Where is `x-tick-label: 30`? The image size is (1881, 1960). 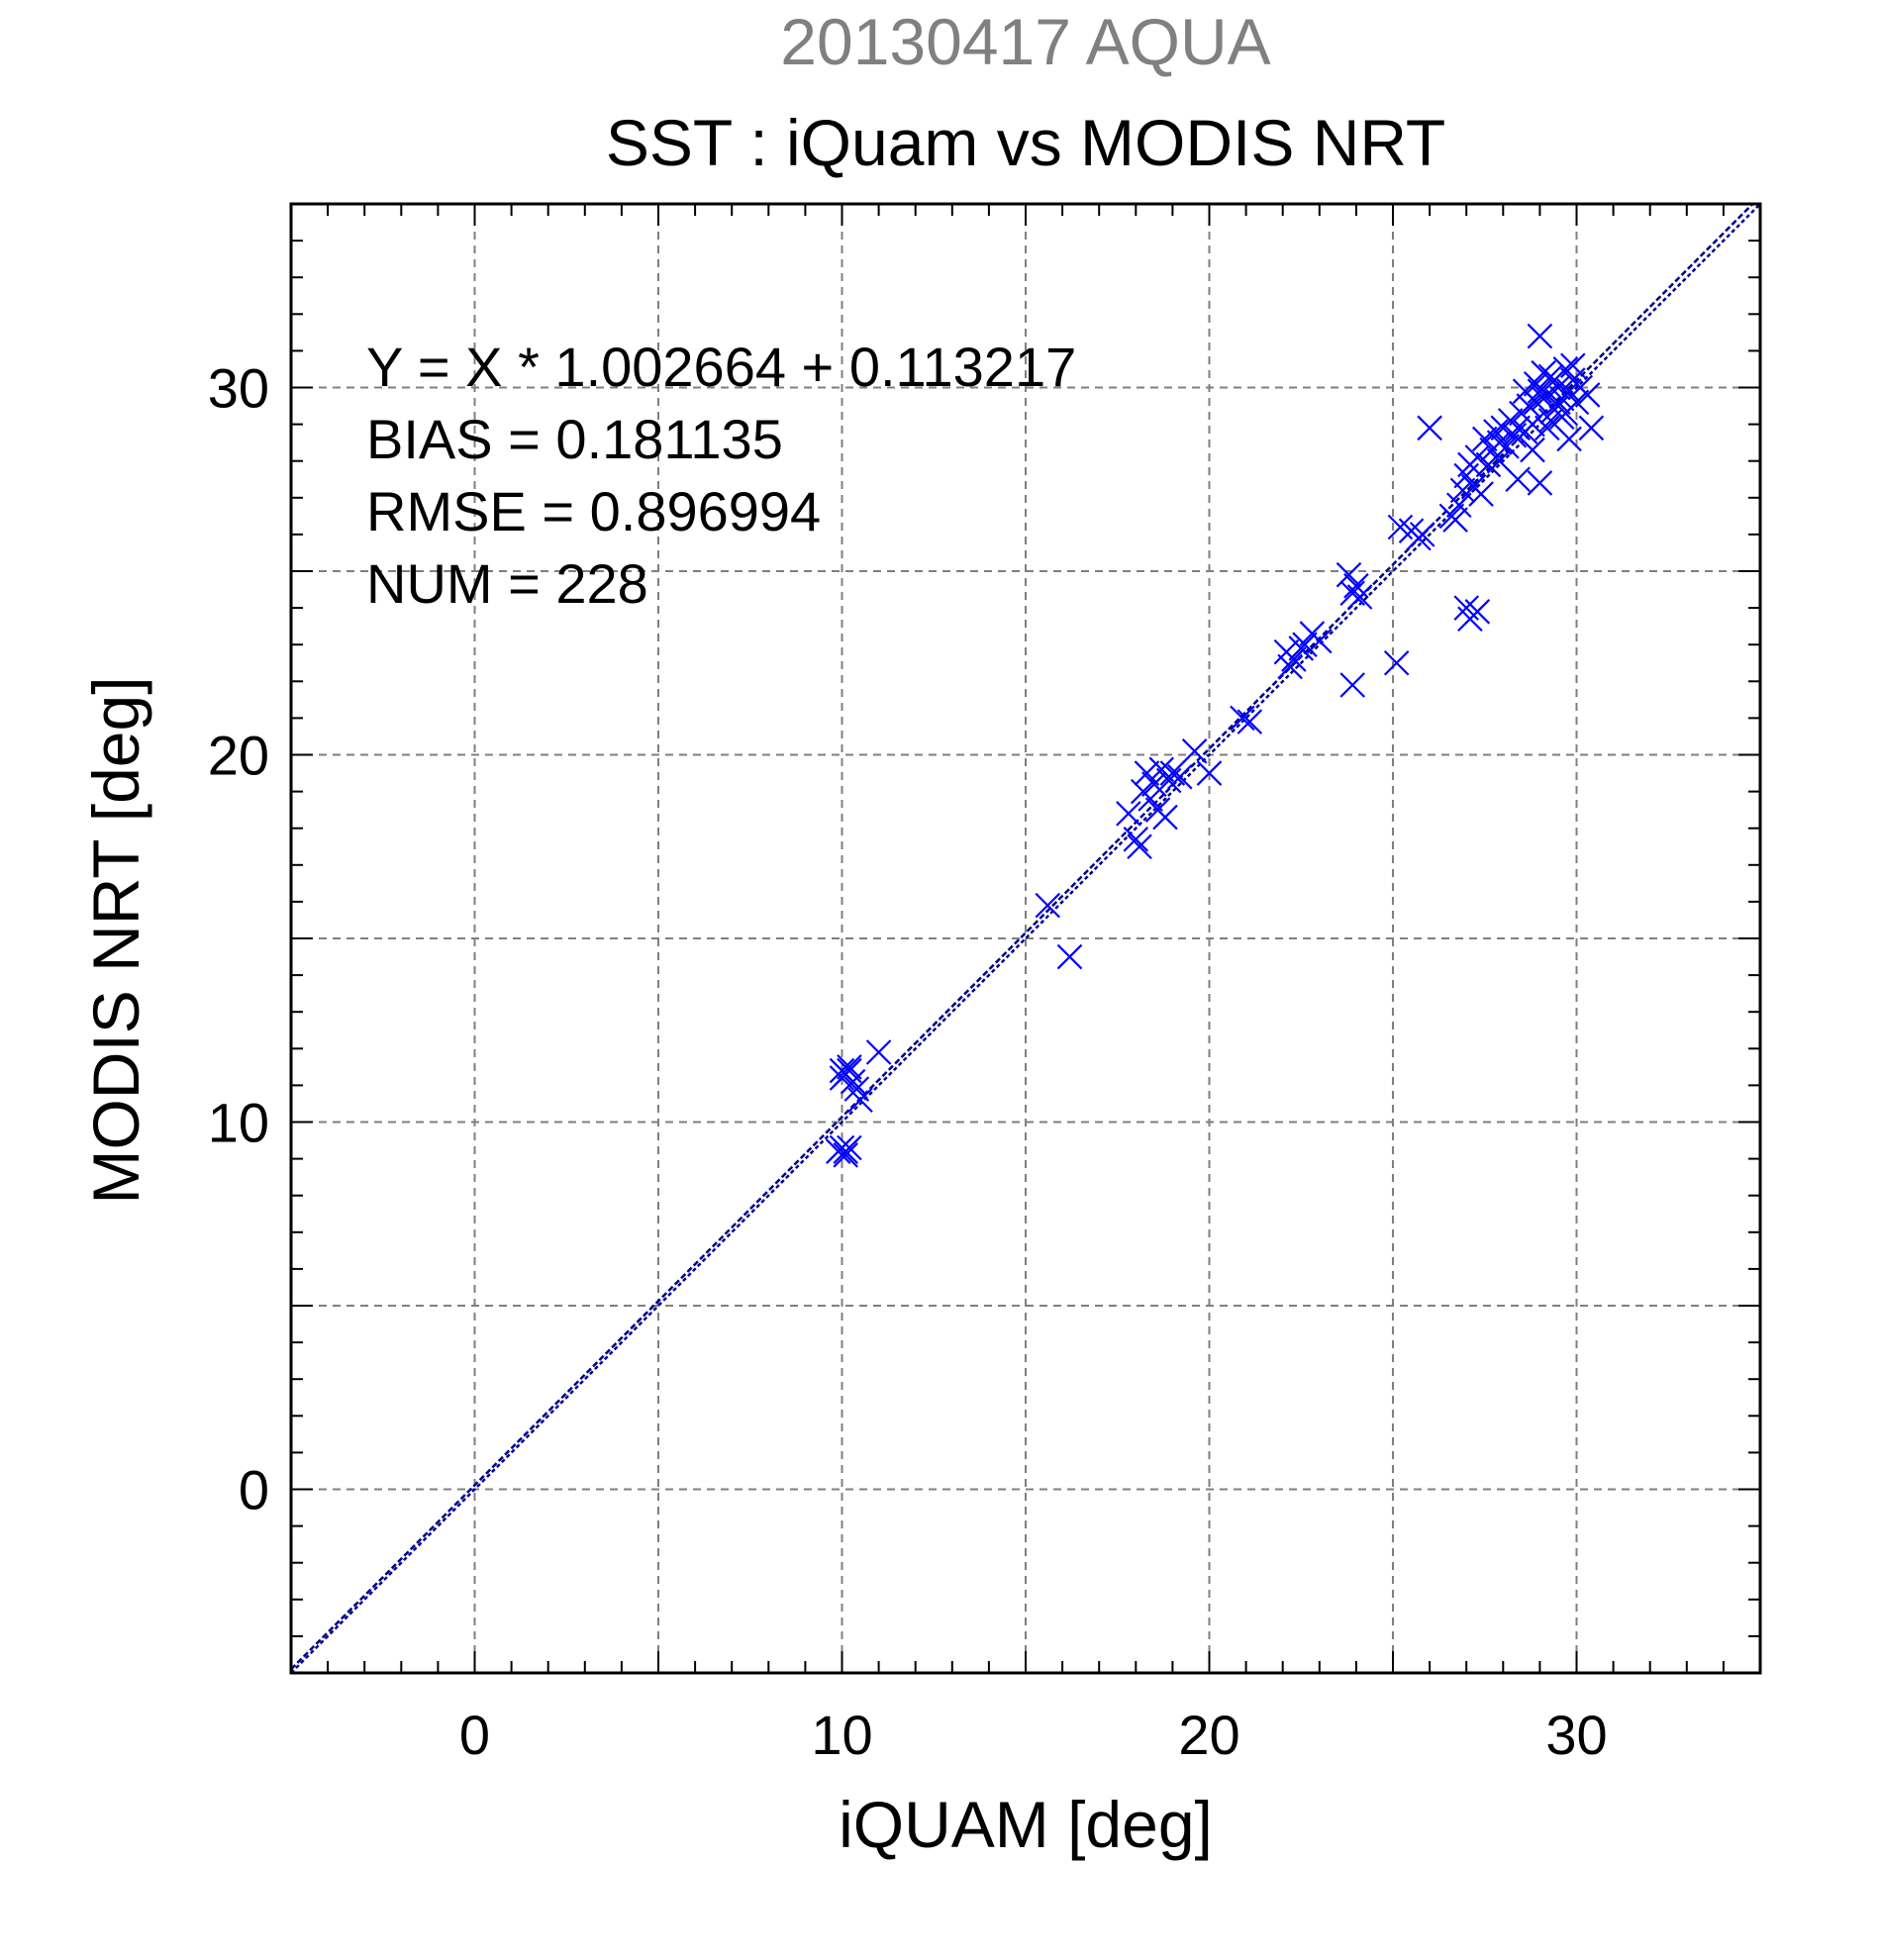
x-tick-label: 30 is located at coordinates (1576, 1735).